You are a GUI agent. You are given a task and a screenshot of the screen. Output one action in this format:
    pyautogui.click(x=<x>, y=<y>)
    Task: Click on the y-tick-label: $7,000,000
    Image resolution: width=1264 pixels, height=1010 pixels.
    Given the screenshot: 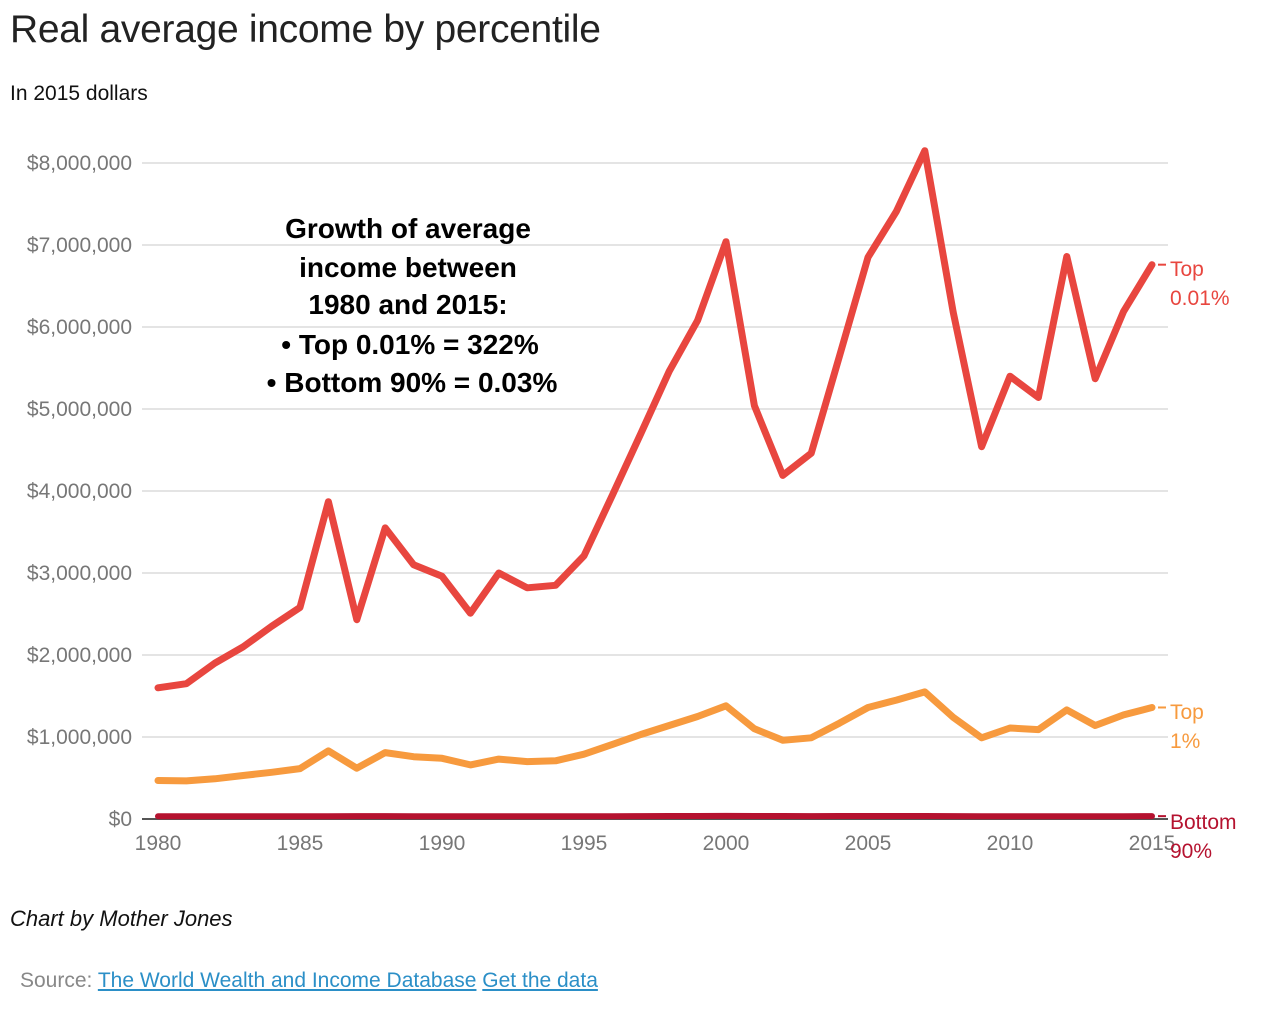 What is the action you would take?
    pyautogui.click(x=79, y=245)
    